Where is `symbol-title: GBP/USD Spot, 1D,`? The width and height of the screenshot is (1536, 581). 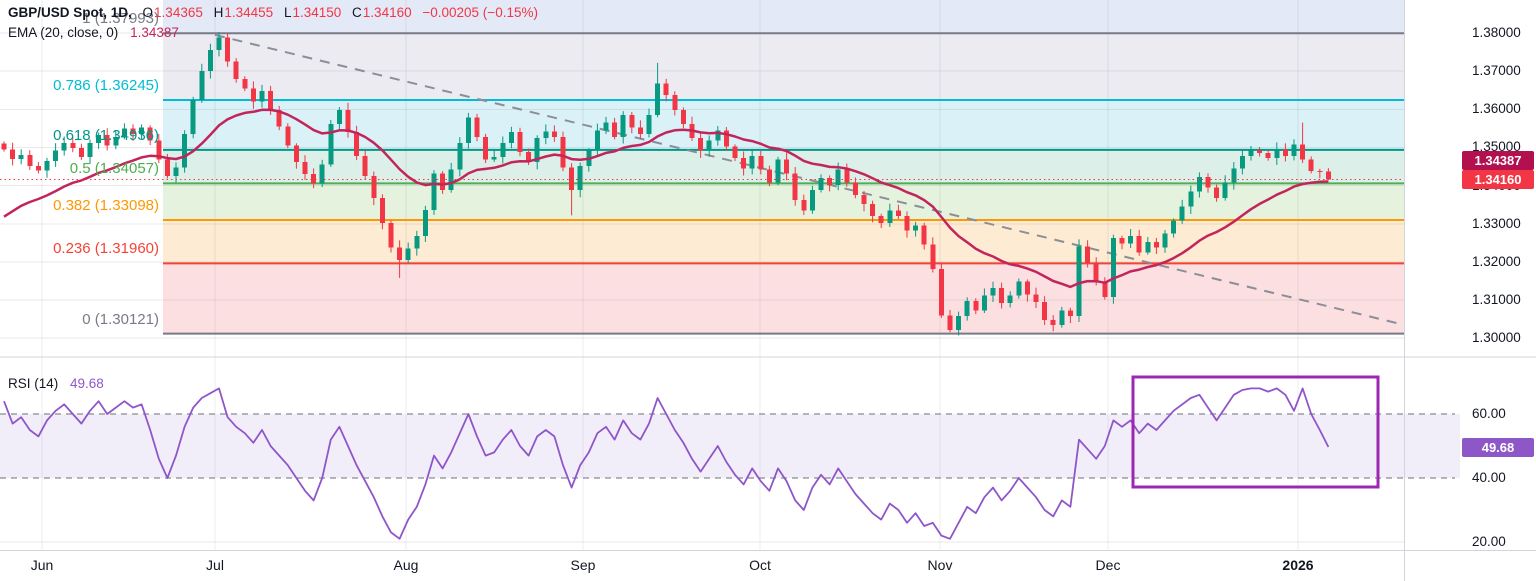
symbol-title: GBP/USD Spot, 1D, is located at coordinates (70, 12).